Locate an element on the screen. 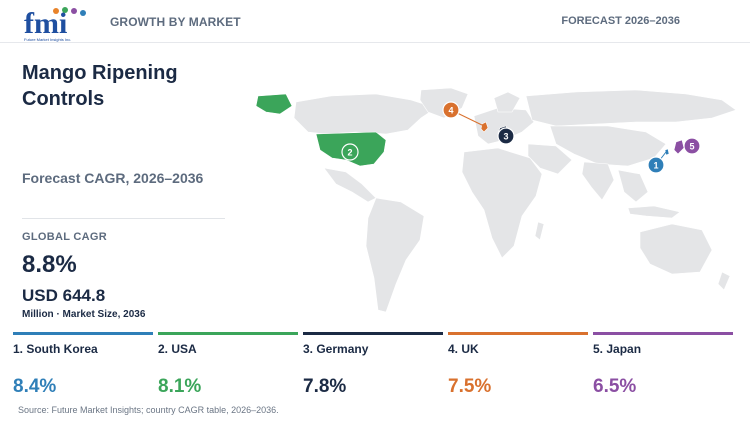  southeast-asia-shape is located at coordinates (633, 186).